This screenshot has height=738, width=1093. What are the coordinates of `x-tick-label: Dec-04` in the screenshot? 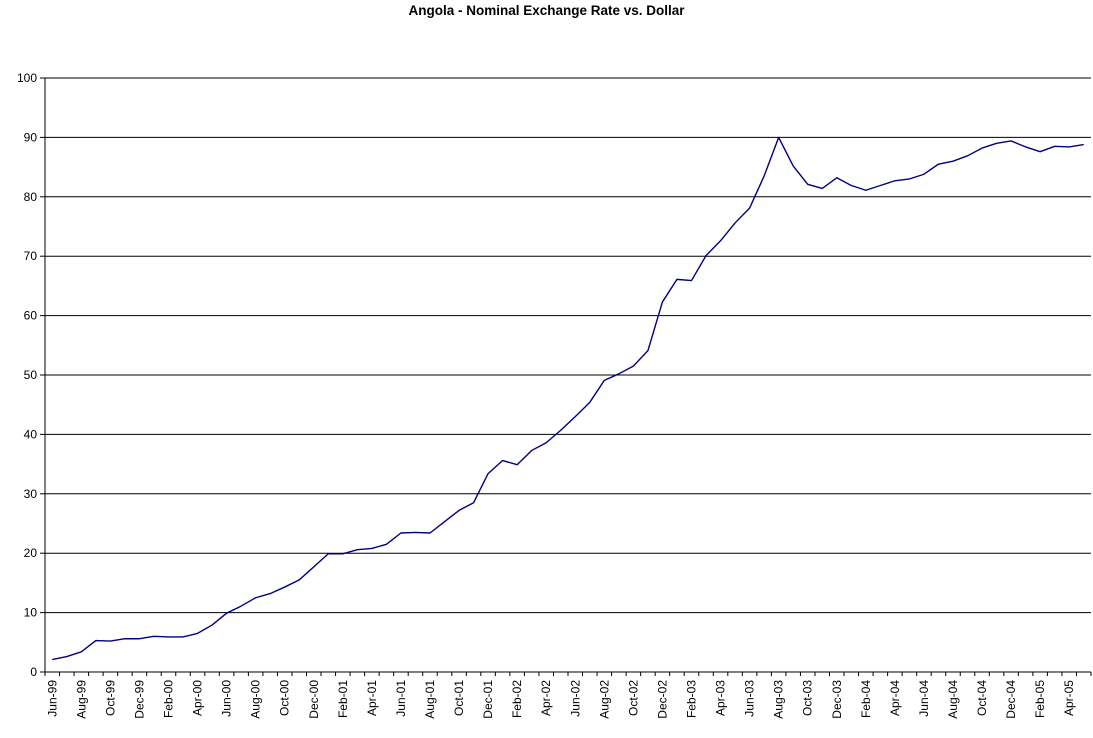 It's located at (1011, 699).